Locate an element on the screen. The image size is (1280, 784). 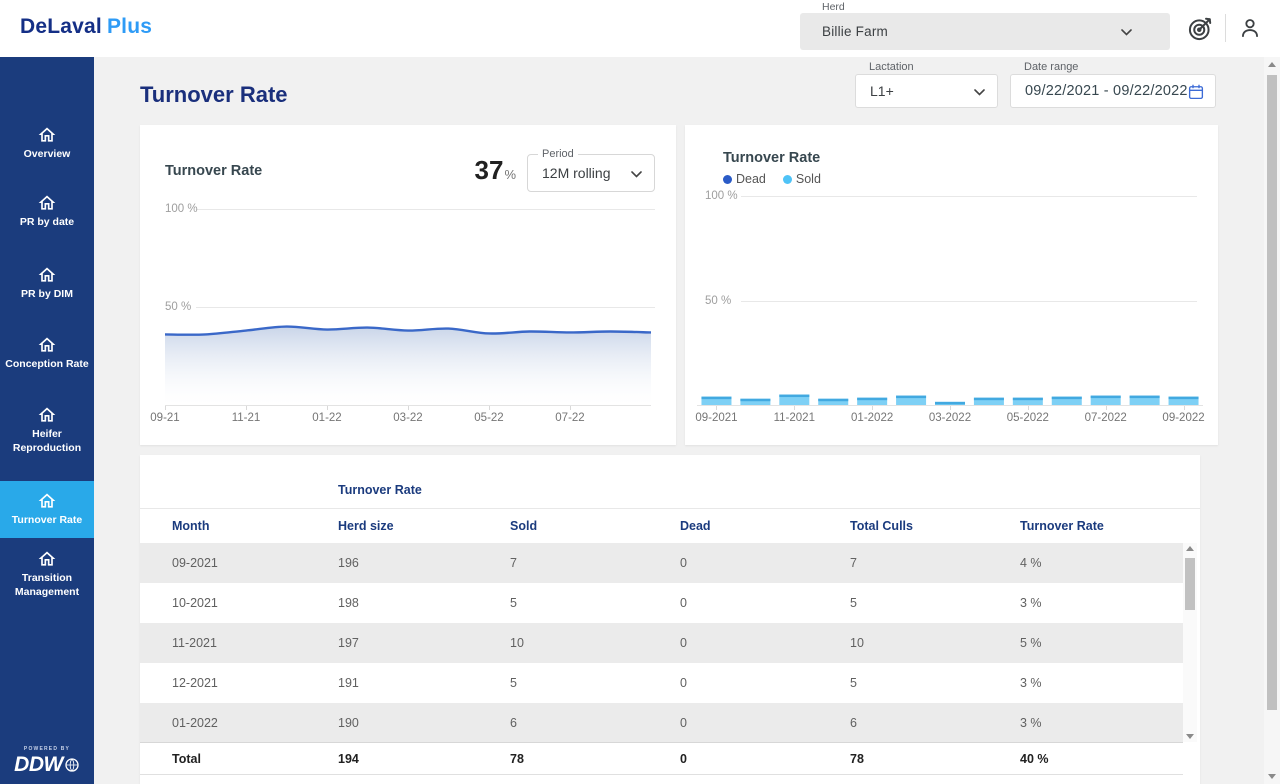
sidebar-item-overview: Overview is located at coordinates (47, 143).